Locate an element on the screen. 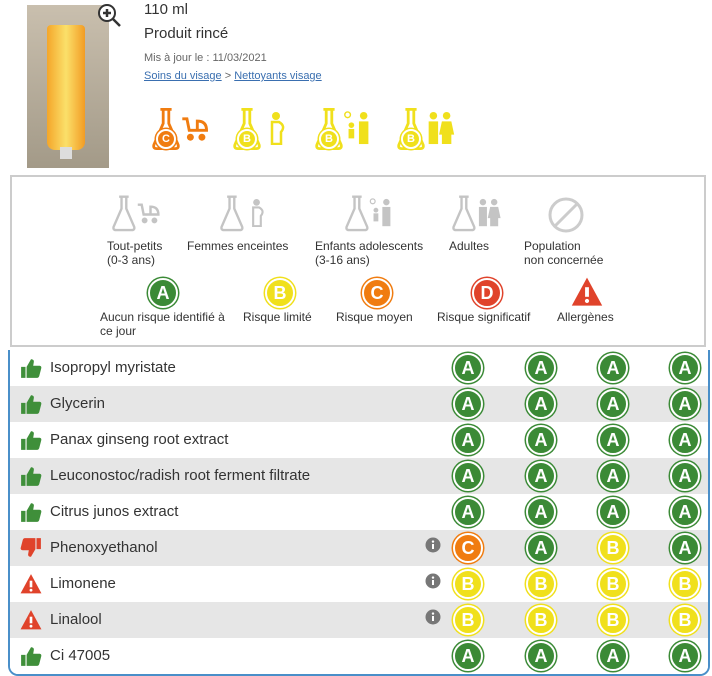 The height and width of the screenshot is (676, 712). updated-date: Mis à jour le : 11/03/2021 is located at coordinates (205, 58).